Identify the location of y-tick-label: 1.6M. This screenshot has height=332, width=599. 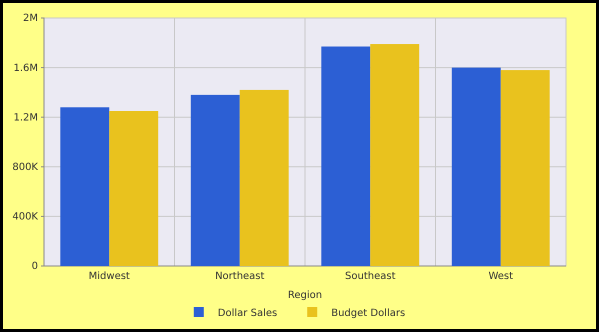
(25, 68).